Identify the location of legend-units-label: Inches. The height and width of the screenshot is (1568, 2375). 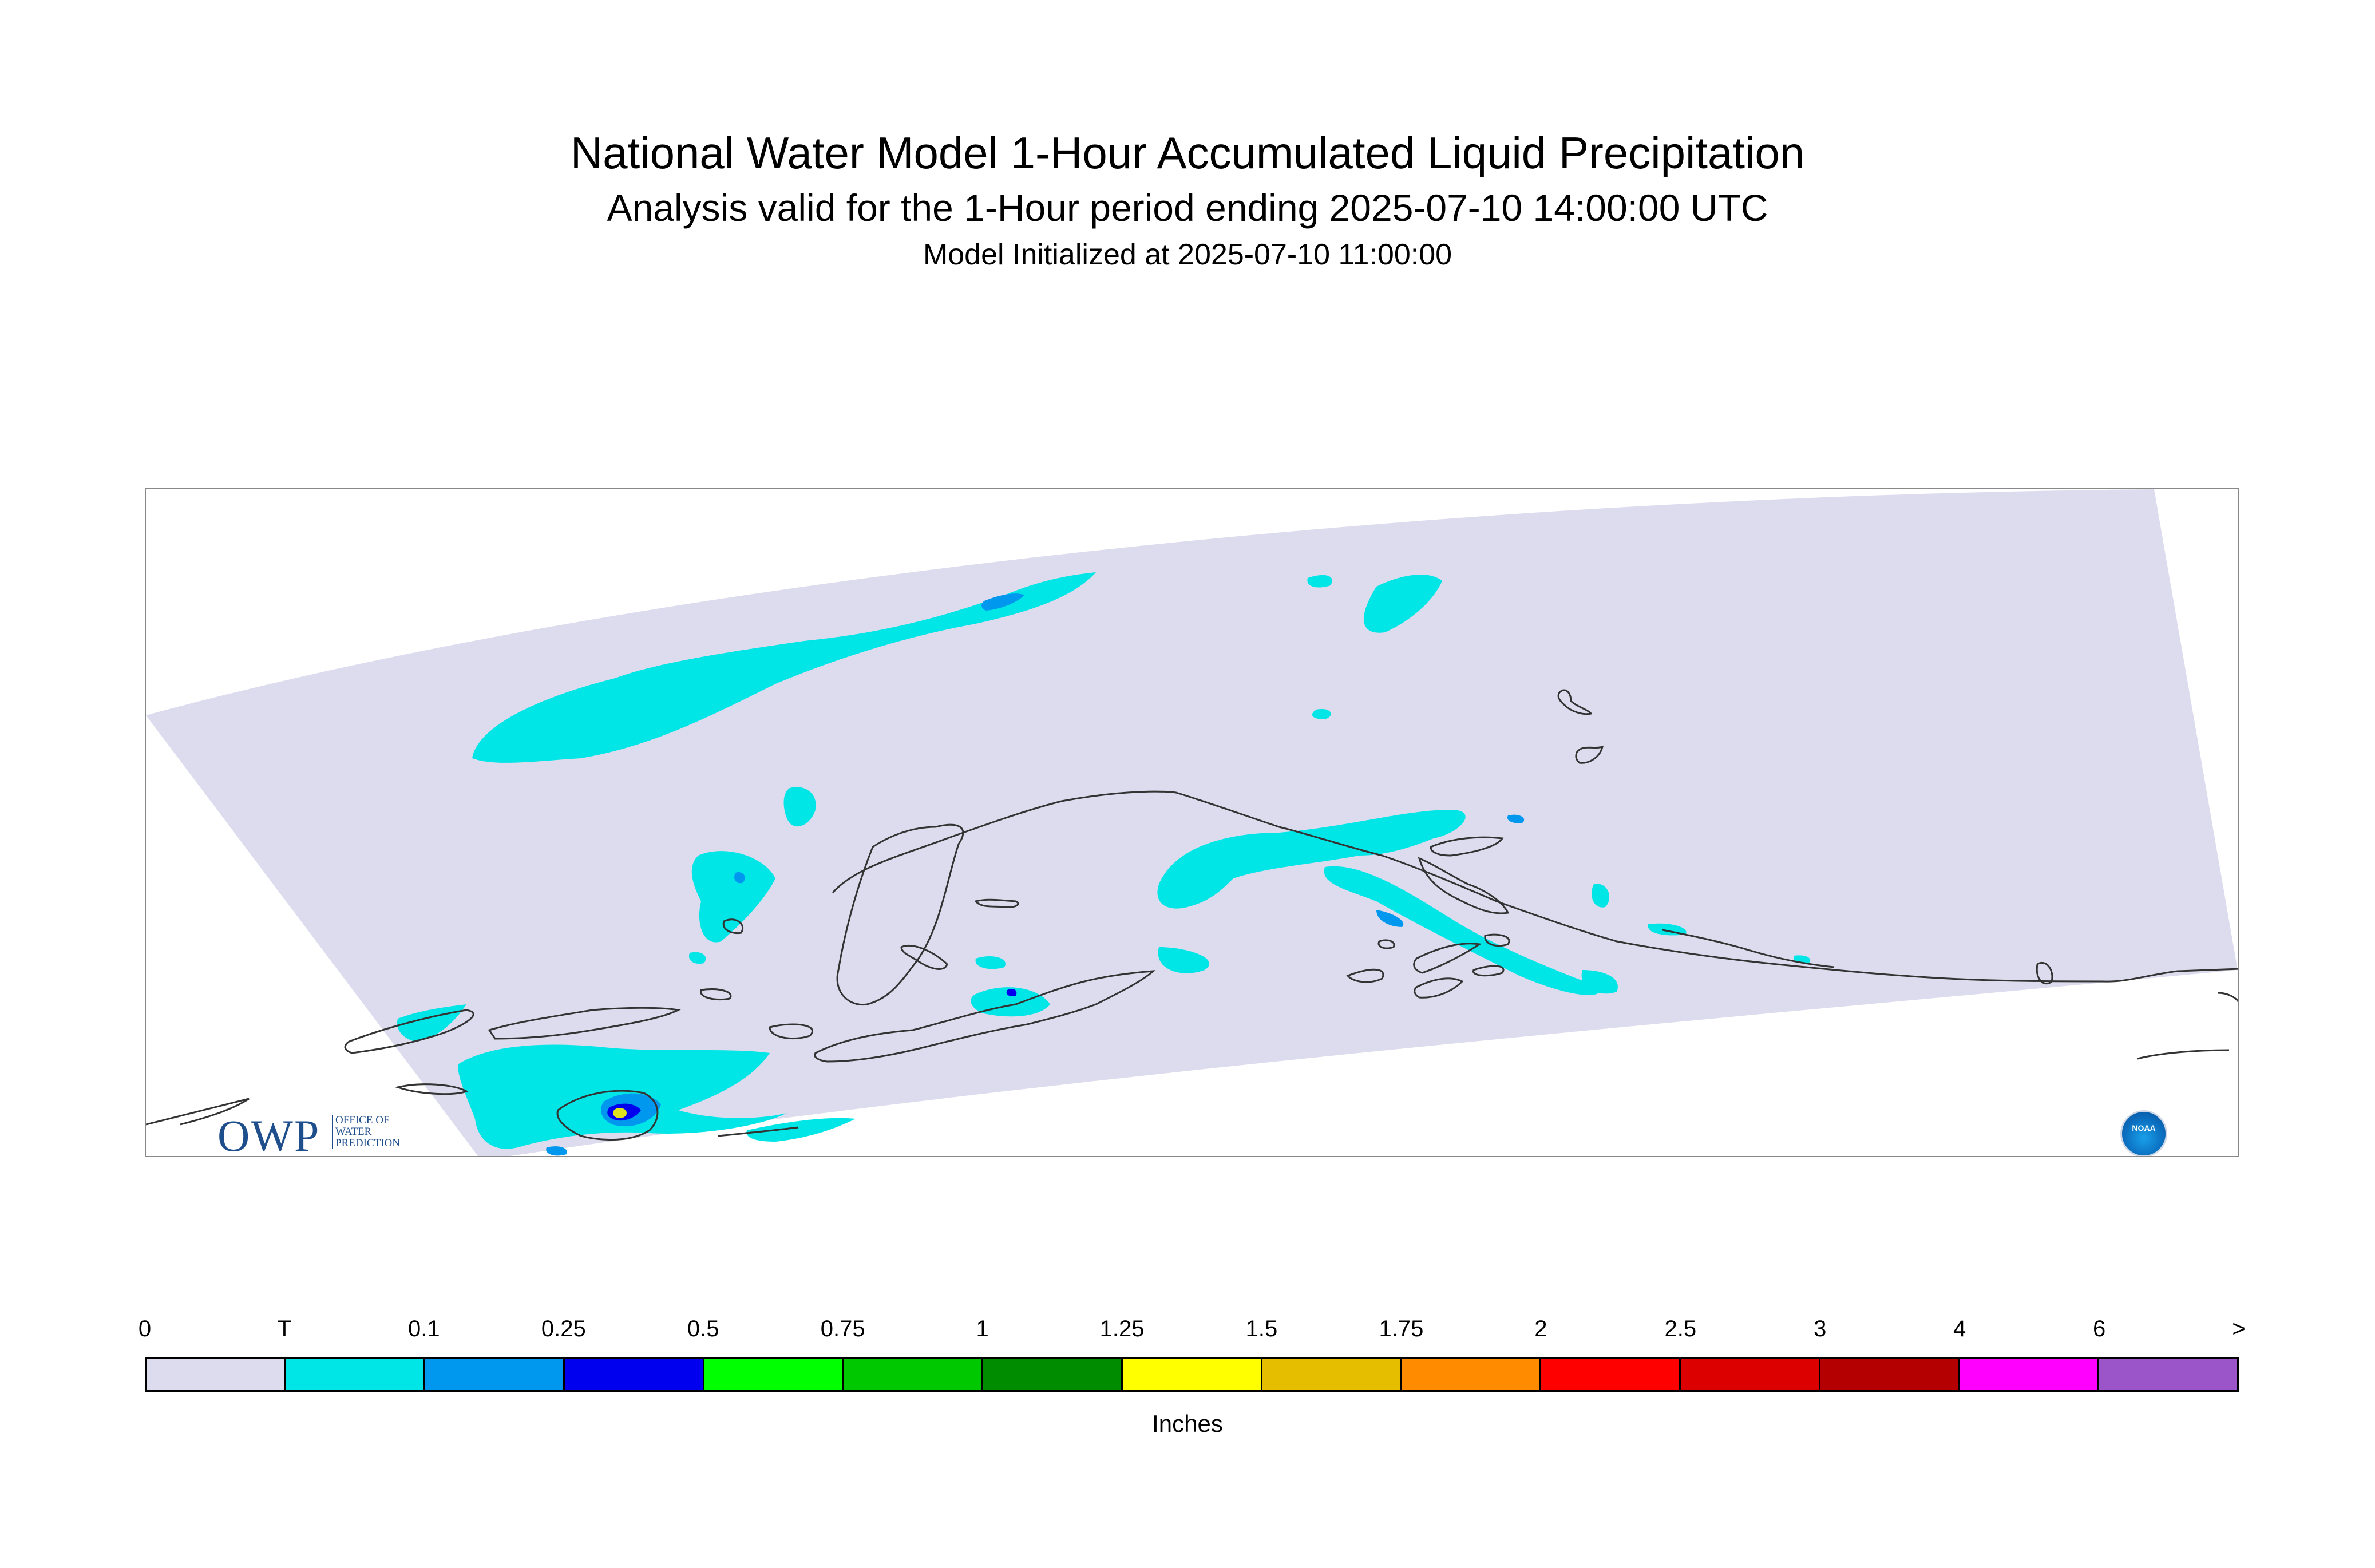
(1187, 1423).